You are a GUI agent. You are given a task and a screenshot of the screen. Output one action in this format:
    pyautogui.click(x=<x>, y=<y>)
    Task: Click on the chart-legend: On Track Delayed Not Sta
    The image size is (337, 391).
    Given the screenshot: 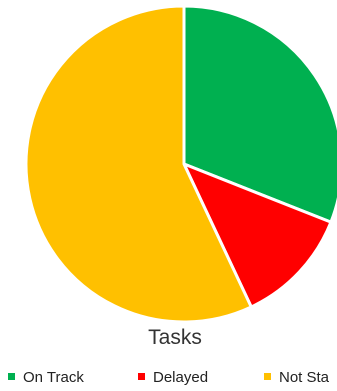 What is the action you would take?
    pyautogui.click(x=168, y=379)
    